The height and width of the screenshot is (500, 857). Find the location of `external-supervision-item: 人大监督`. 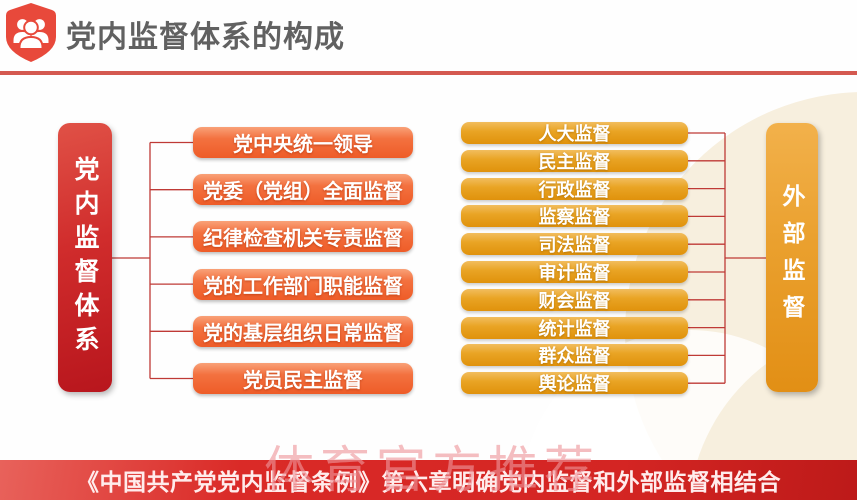

external-supervision-item: 人大监督 is located at coordinates (574, 133).